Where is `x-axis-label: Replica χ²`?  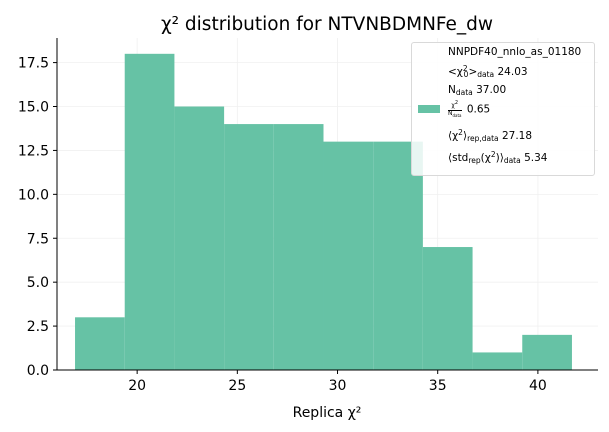
x-axis-label: Replica χ² is located at coordinates (327, 413).